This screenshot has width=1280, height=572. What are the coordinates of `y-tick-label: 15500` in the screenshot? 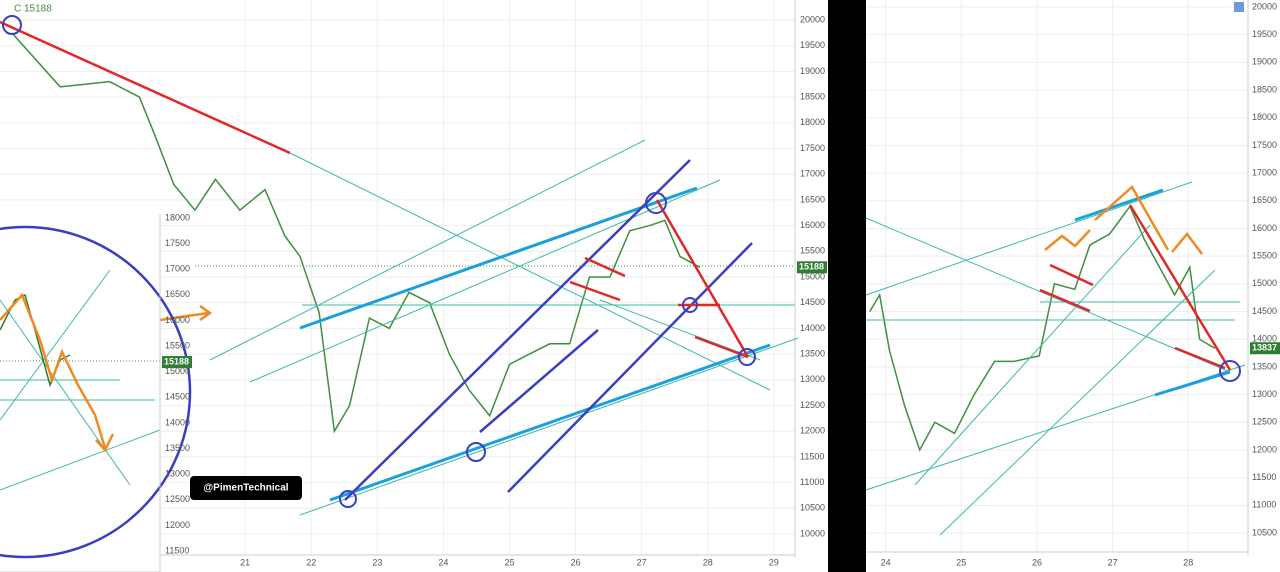 It's located at (177, 345).